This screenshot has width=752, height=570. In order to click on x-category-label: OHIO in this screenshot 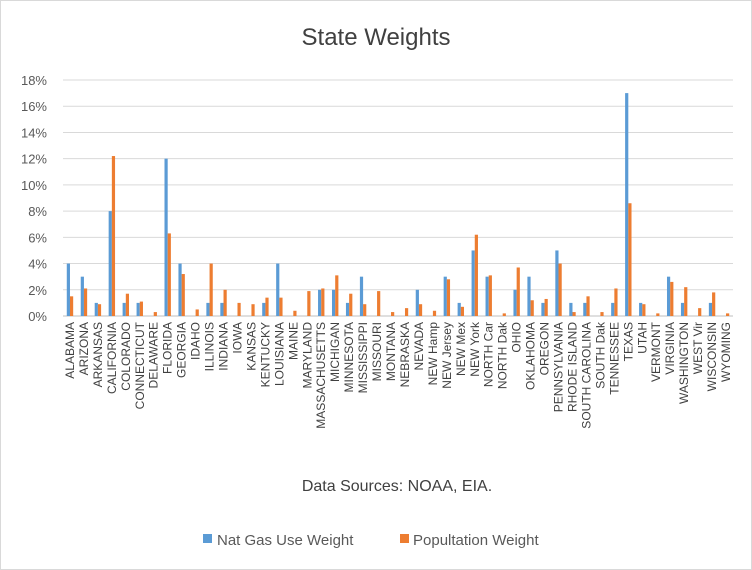, I will do `click(517, 337)`.